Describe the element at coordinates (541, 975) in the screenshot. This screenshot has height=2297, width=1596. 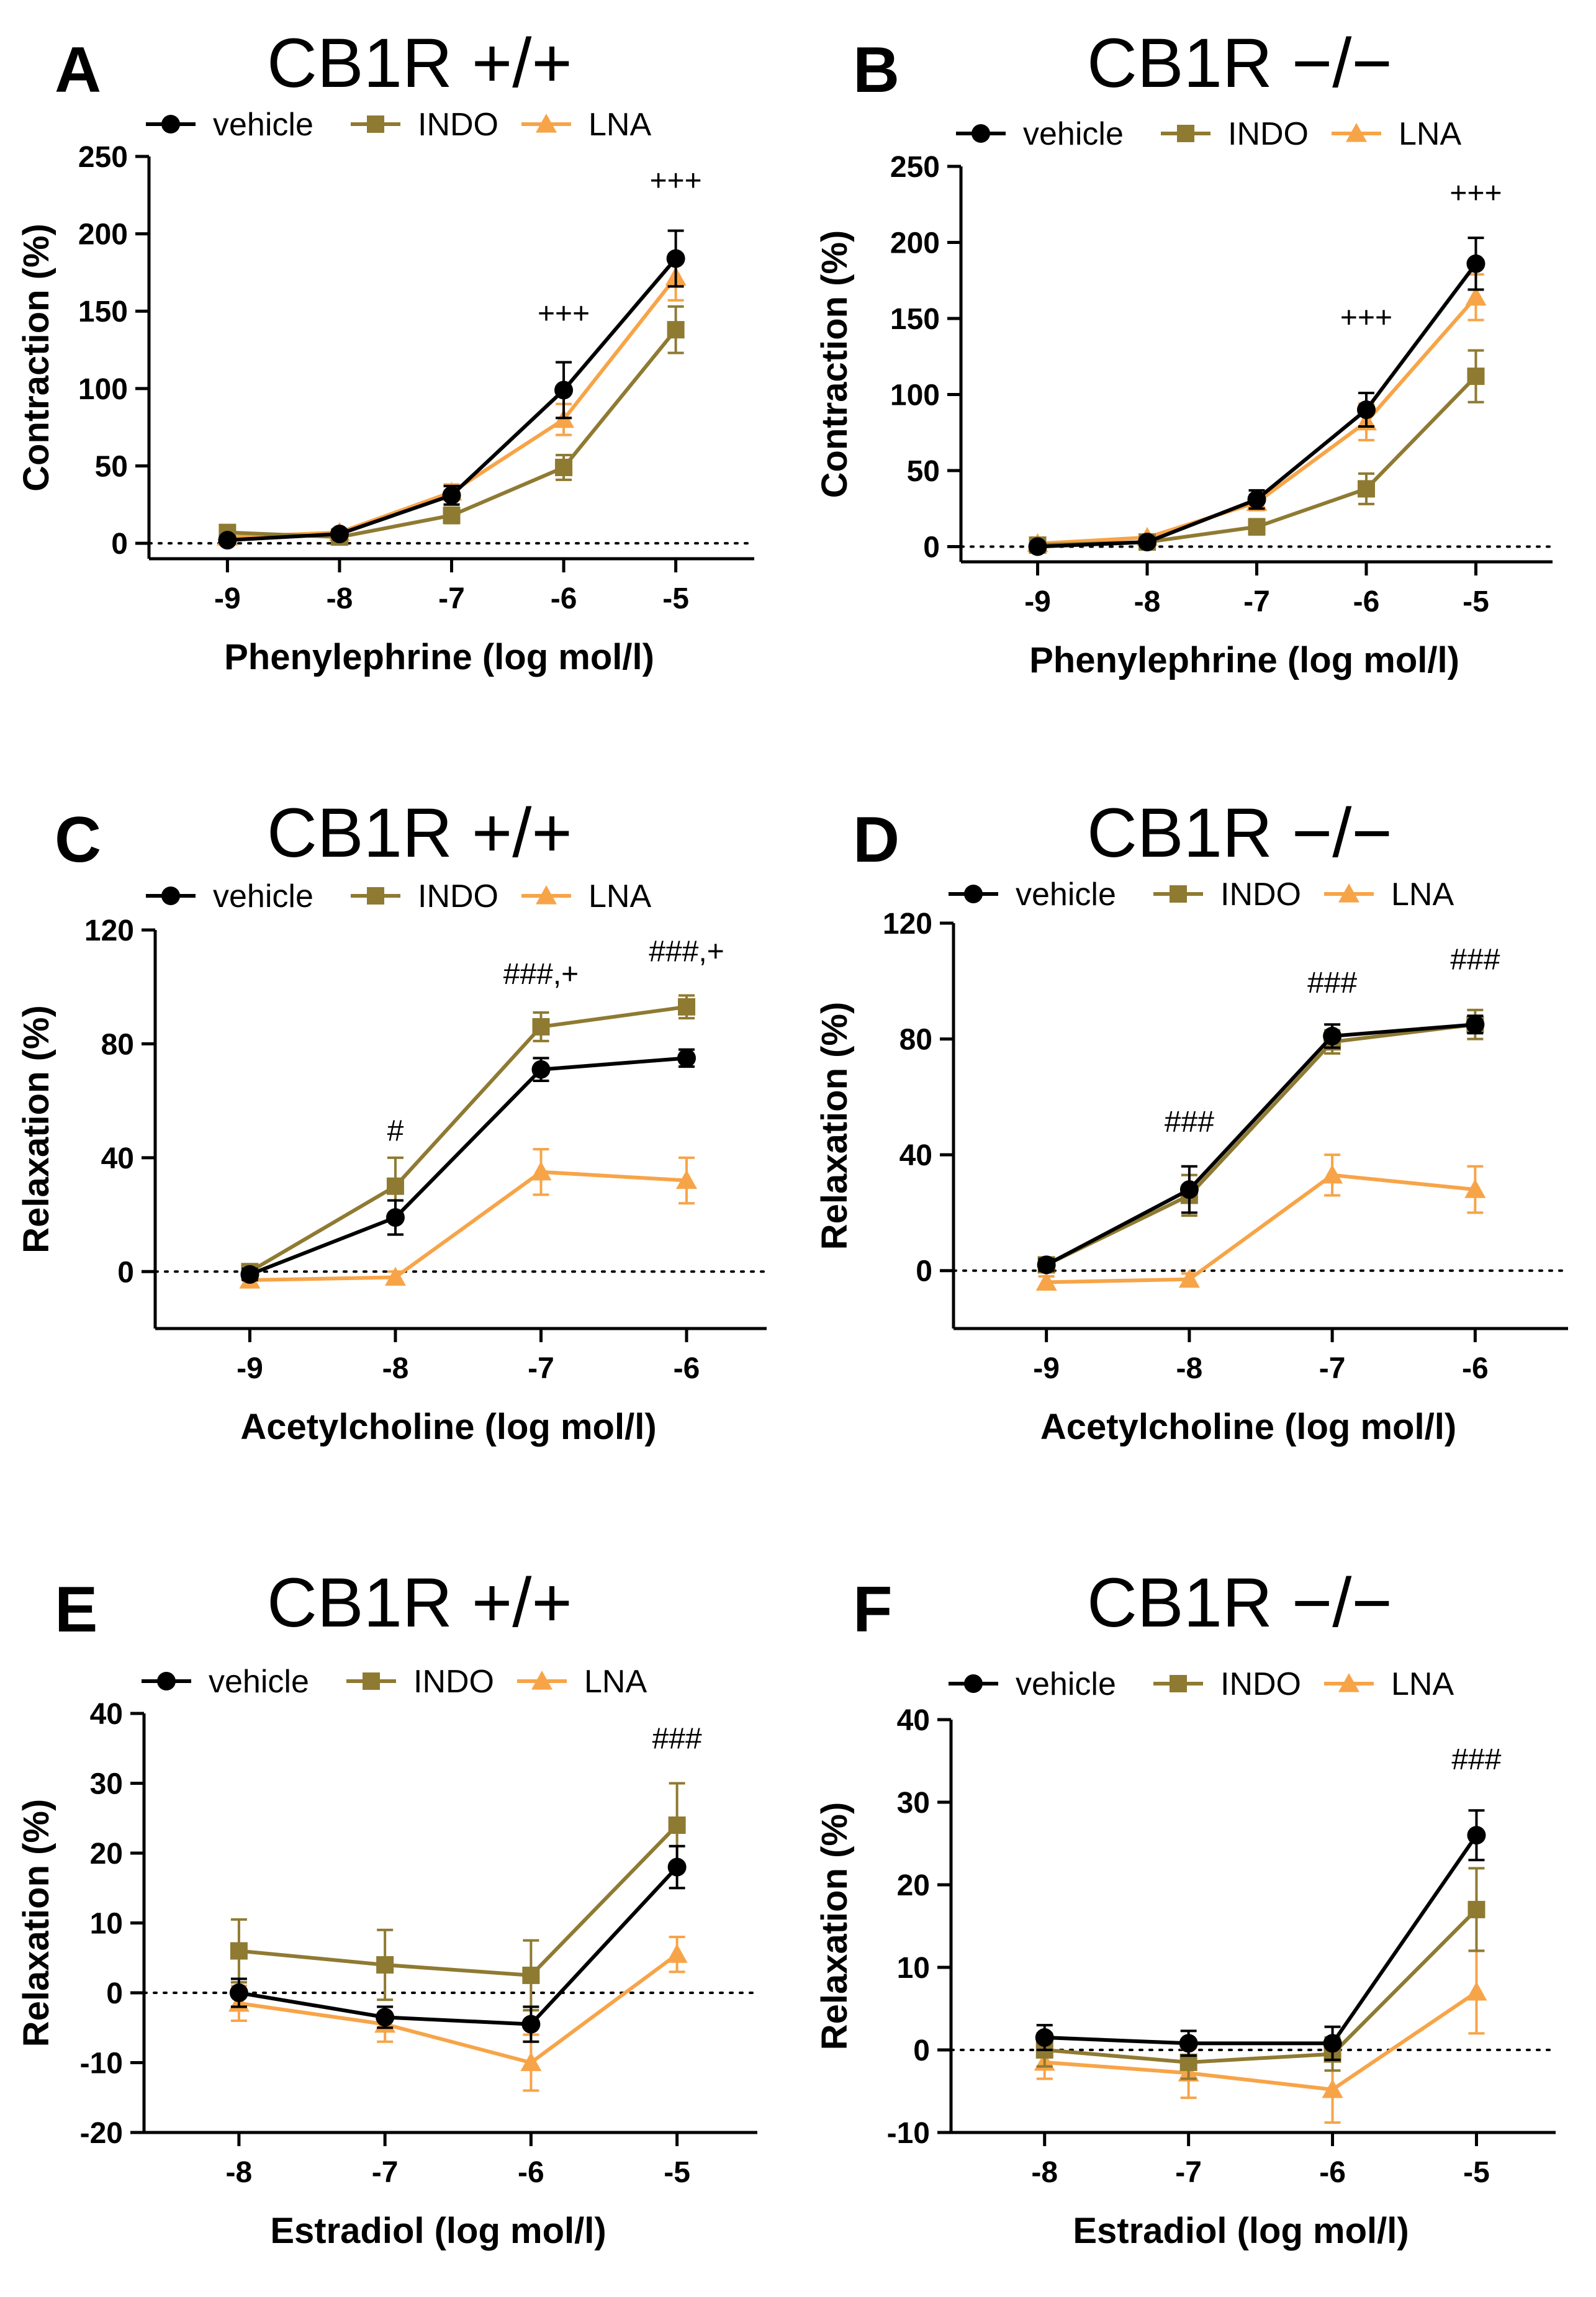
I see `significance-annotation: ###,+` at that location.